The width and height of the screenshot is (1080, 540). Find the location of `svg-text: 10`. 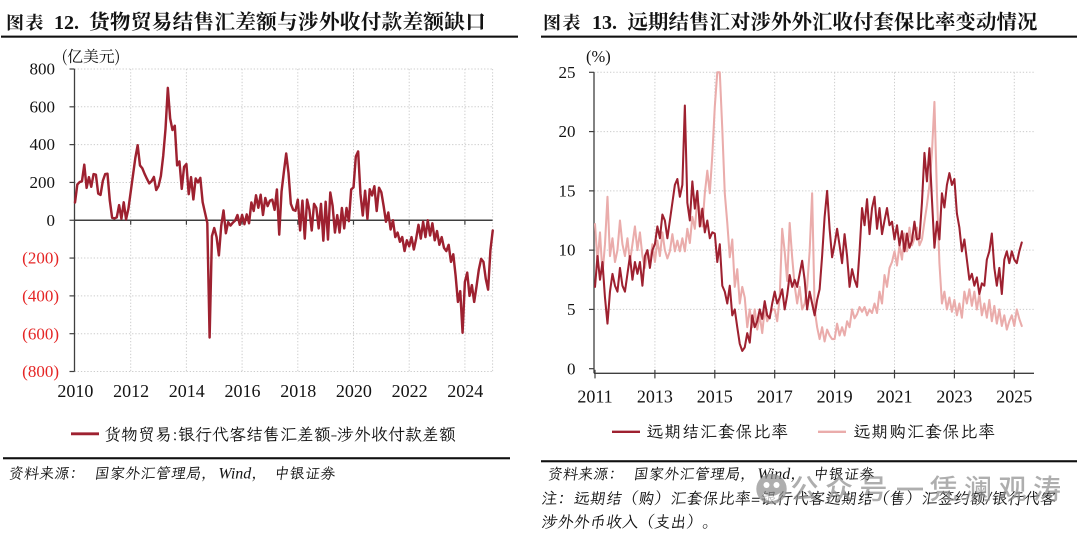

svg-text: 10 is located at coordinates (567, 250).